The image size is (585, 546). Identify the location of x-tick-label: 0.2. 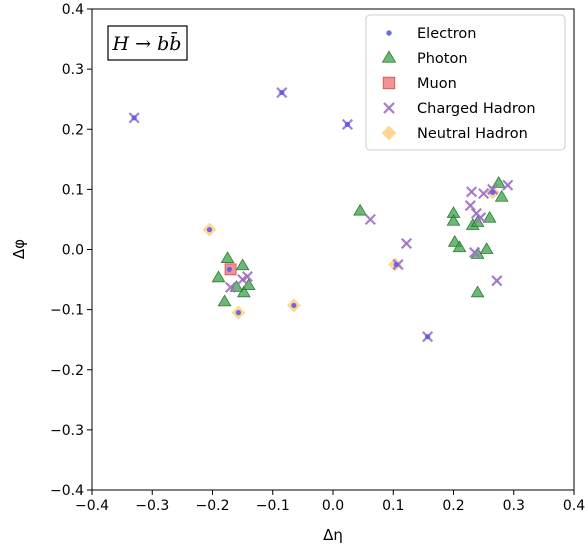
(453, 506).